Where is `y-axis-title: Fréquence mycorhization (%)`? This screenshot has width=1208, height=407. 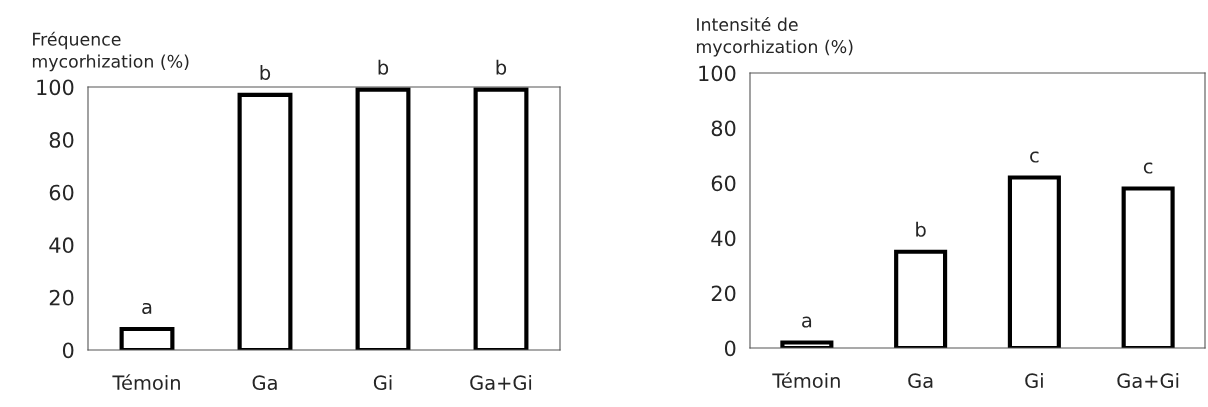
y-axis-title: Fréquence mycorhization (%) is located at coordinates (110, 51).